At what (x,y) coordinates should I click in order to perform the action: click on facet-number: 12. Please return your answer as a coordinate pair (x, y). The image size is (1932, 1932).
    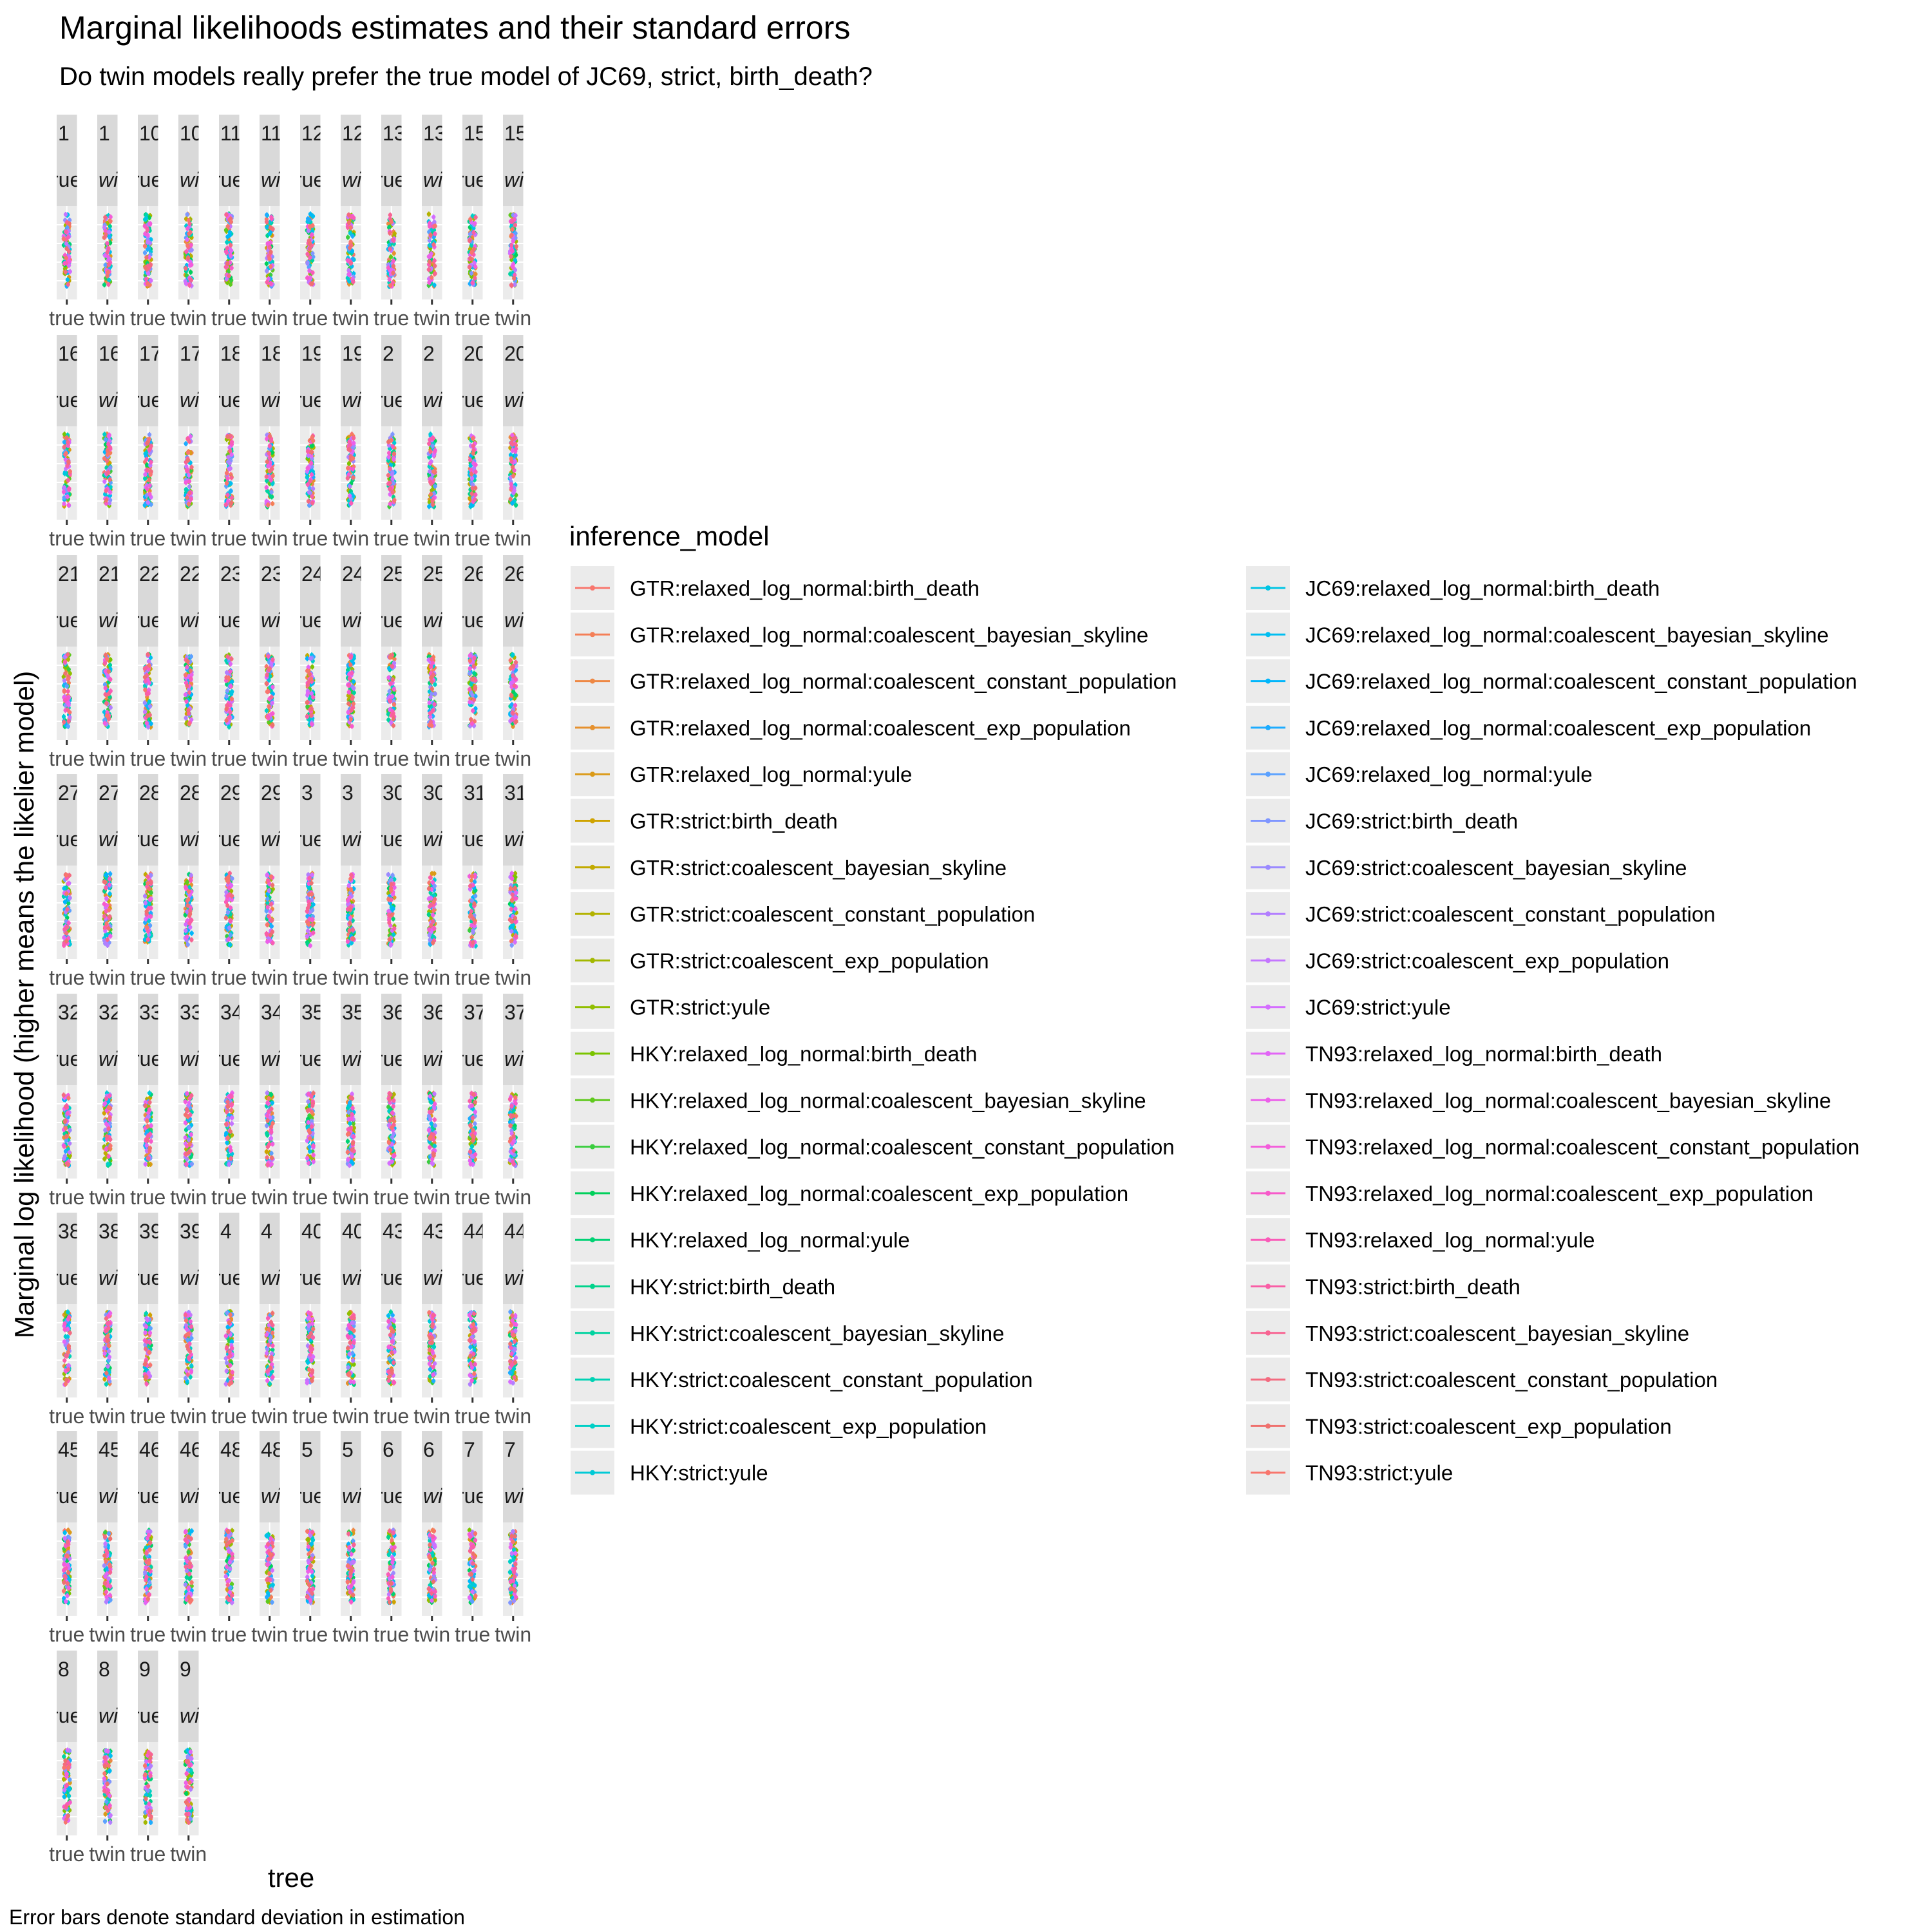
    Looking at the image, I should click on (313, 133).